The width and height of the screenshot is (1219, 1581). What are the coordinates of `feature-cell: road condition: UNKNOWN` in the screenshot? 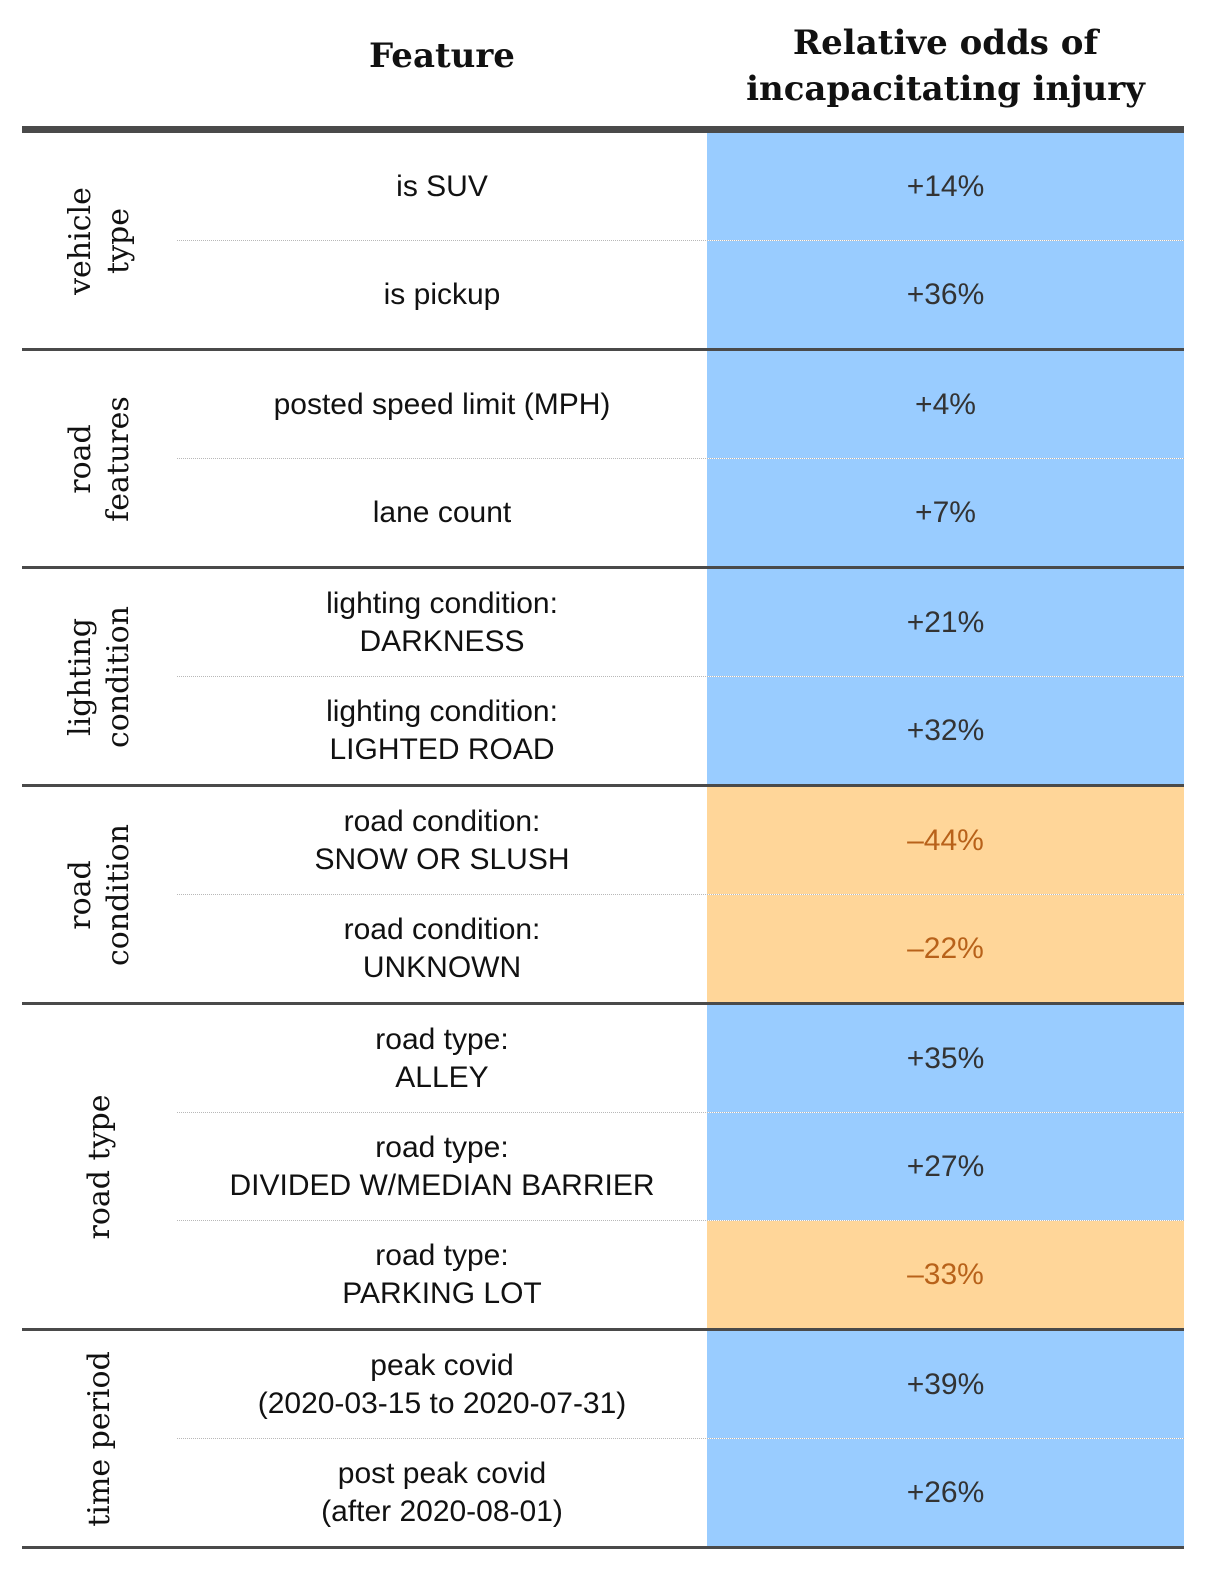 It's located at (442, 948).